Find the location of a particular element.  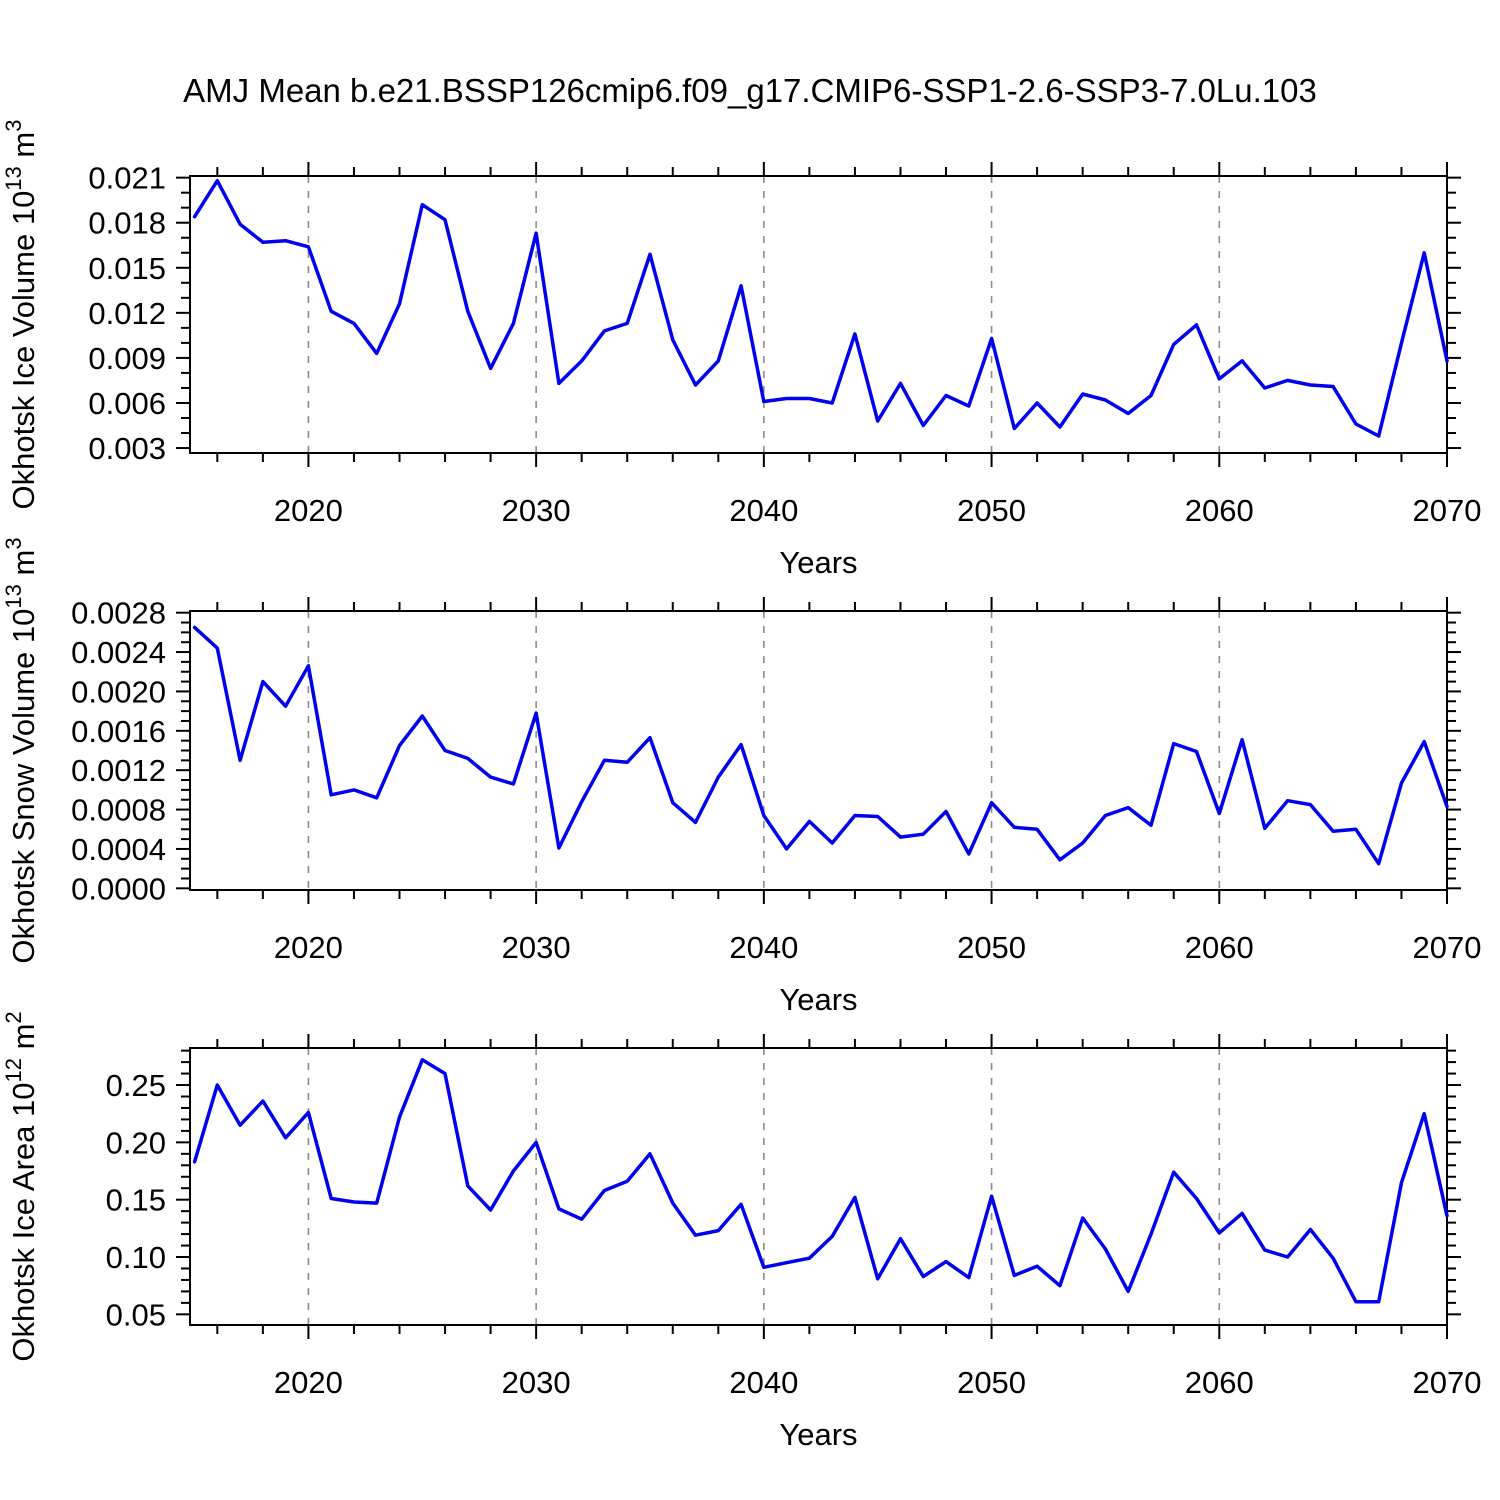

okhotsk-ice-area-ytick-label: 0.20 is located at coordinates (136, 1142).